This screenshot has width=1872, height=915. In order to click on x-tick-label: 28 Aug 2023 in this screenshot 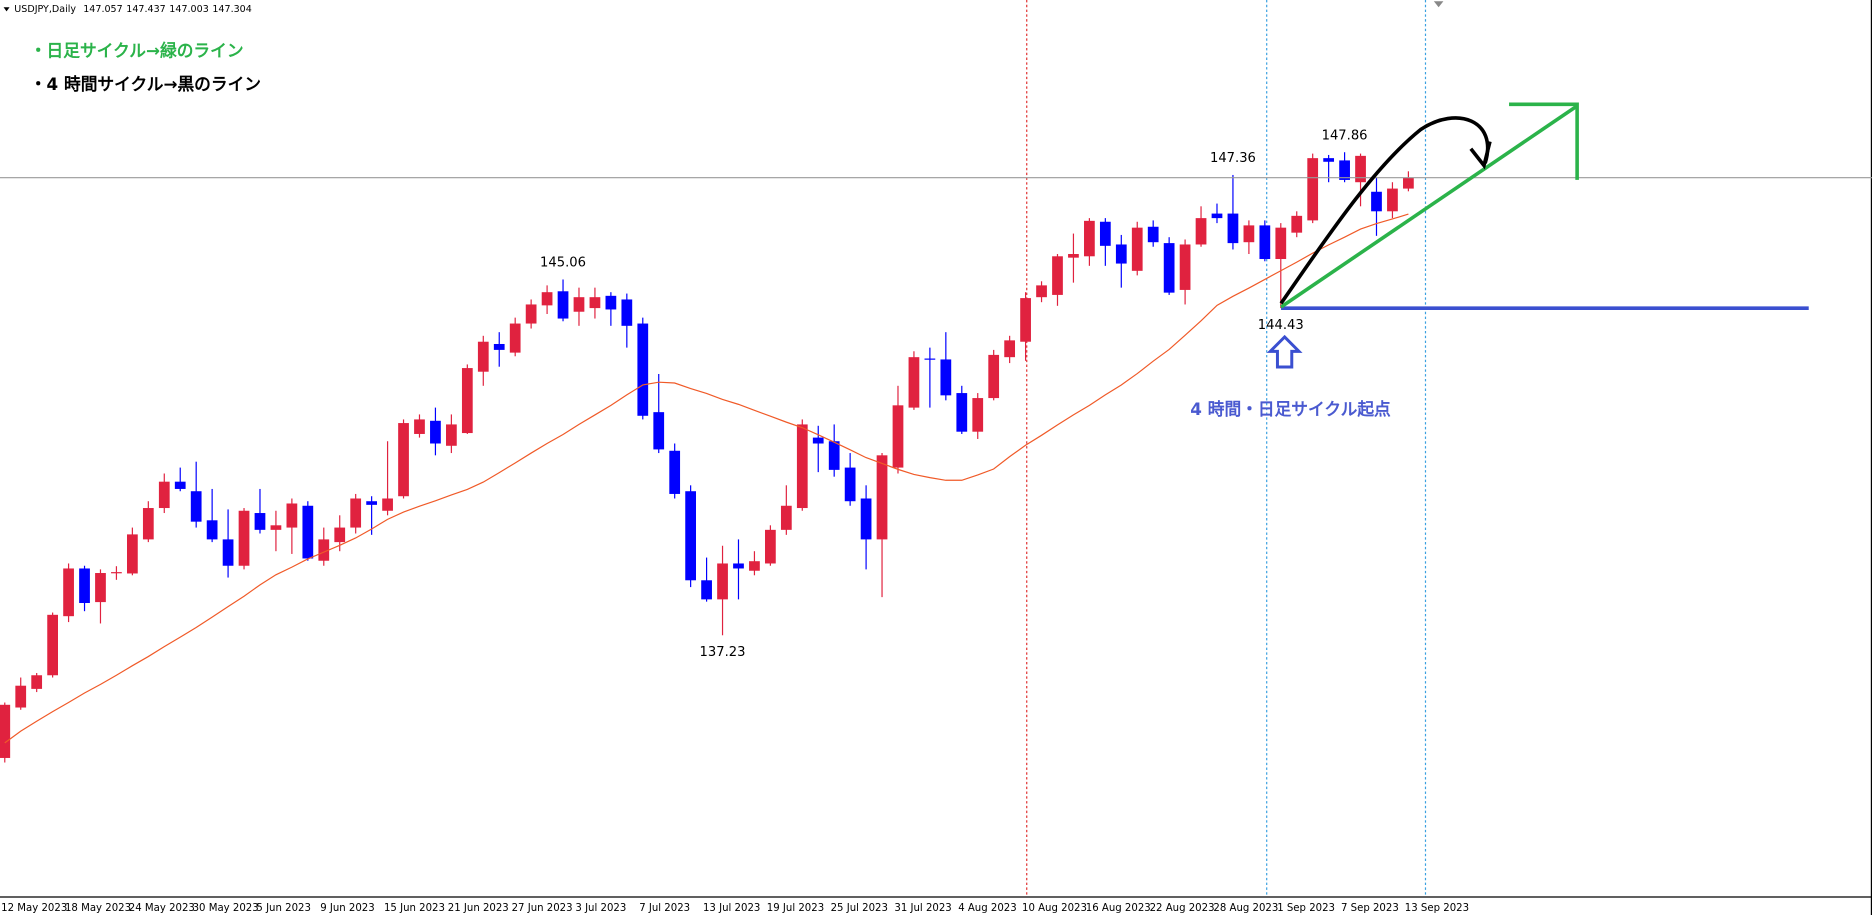, I will do `click(1245, 908)`.